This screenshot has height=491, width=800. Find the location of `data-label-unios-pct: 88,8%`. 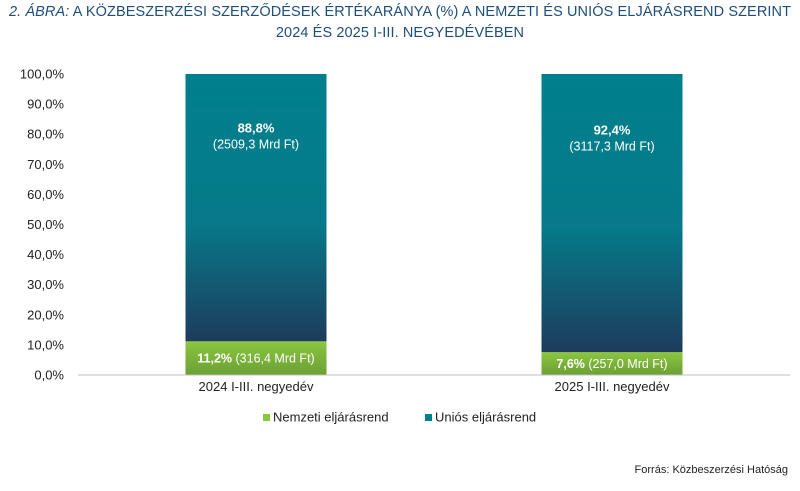

data-label-unios-pct: 88,8% is located at coordinates (256, 127).